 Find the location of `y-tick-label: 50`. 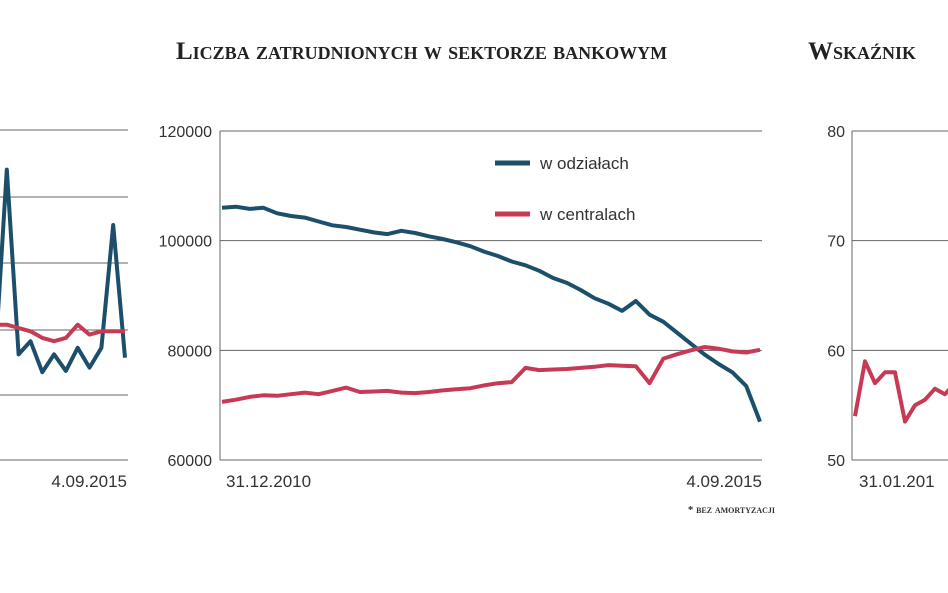

y-tick-label: 50 is located at coordinates (836, 461).